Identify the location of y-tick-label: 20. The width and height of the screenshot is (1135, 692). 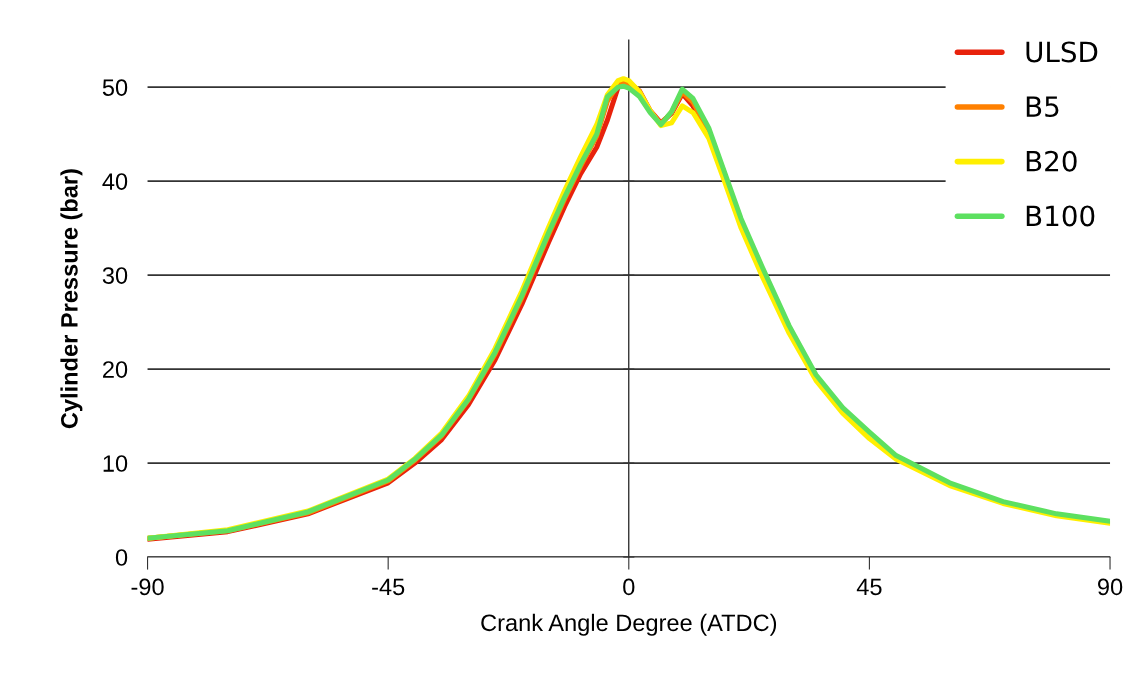
(115, 369).